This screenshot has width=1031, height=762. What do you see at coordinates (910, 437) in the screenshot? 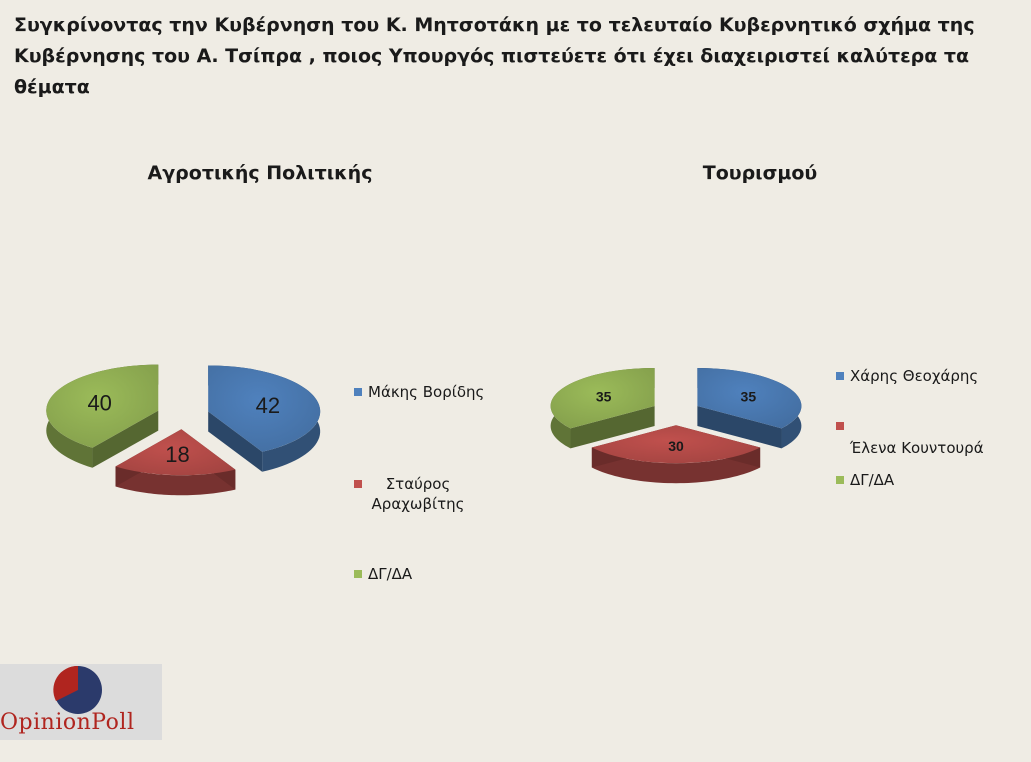
I see `legend-item: Έλενα Κουντουρά` at bounding box center [910, 437].